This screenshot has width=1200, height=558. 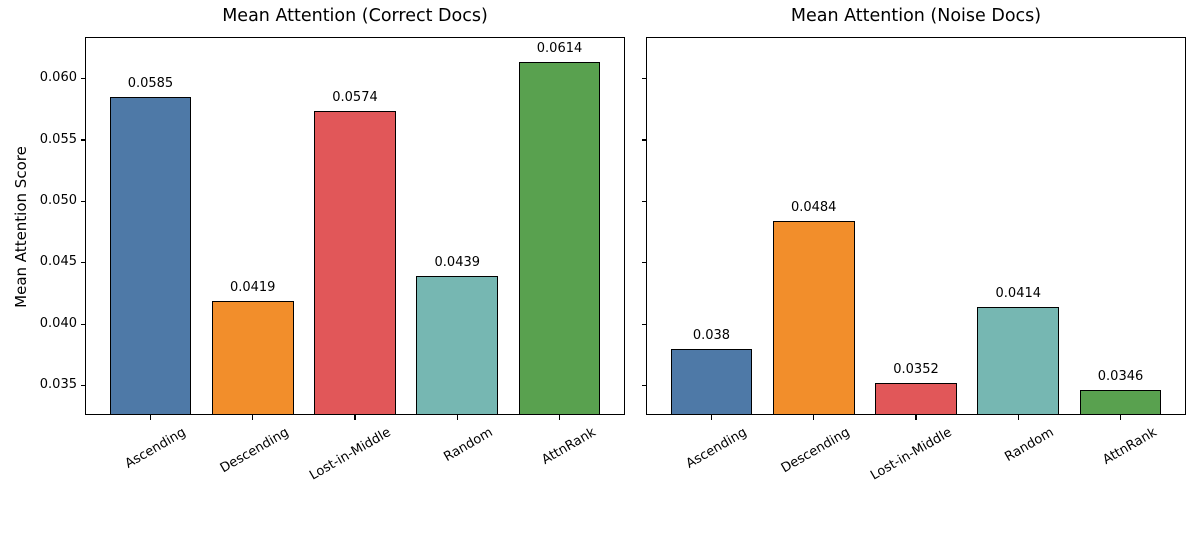 What do you see at coordinates (58, 78) in the screenshot?
I see `y-tick-label: 0.060` at bounding box center [58, 78].